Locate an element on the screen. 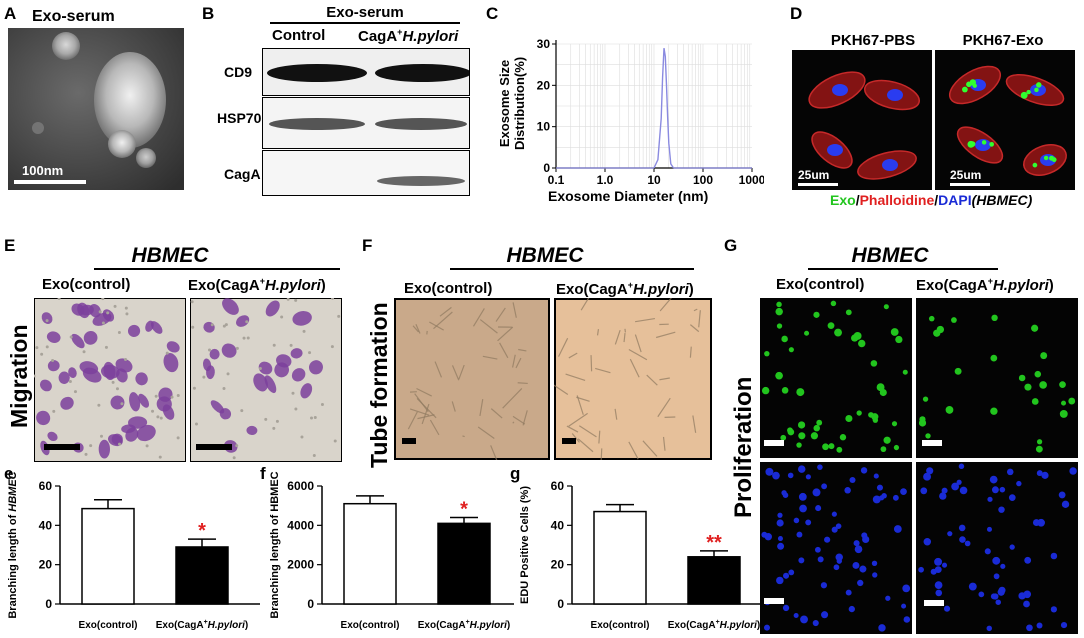 This screenshot has width=1084, height=638. y-tick-label: 60 is located at coordinates (46, 486).